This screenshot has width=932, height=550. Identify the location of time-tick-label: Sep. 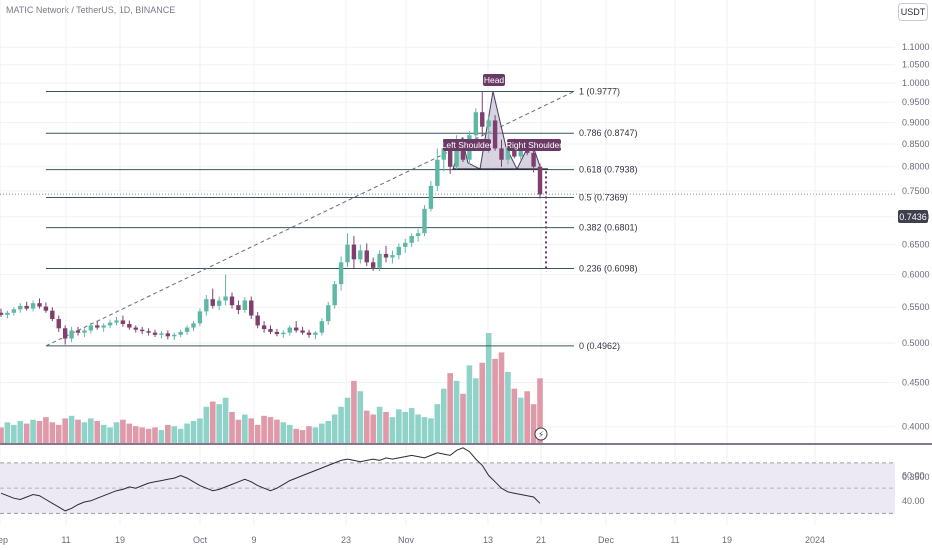
(4, 540).